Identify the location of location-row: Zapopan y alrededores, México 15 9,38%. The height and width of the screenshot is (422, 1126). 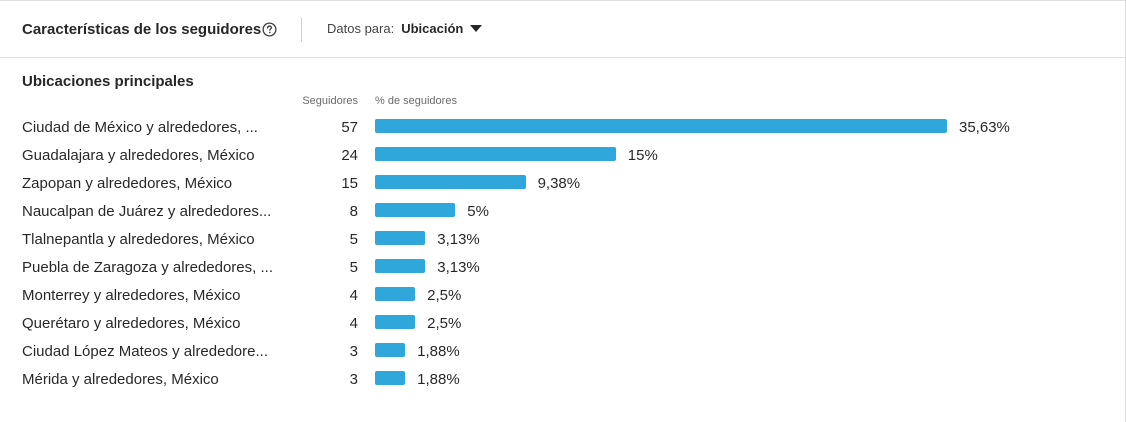
(563, 187).